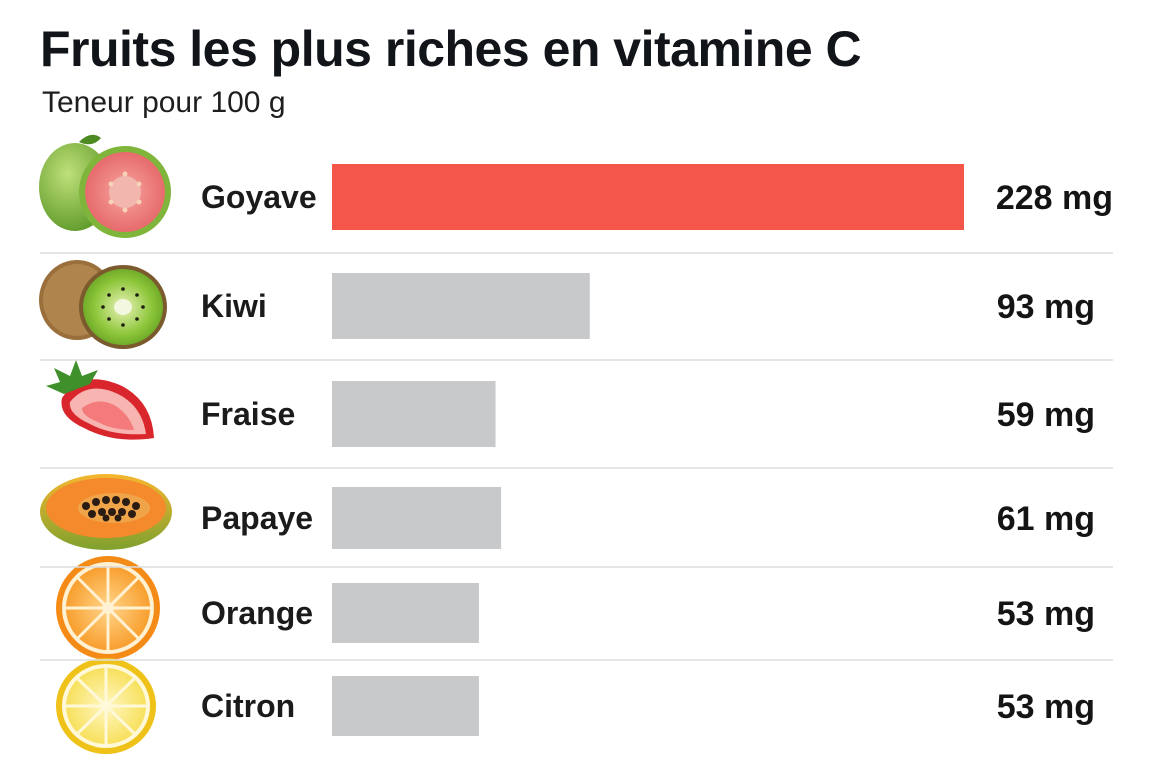  What do you see at coordinates (105, 186) in the screenshot?
I see `guava-icon` at bounding box center [105, 186].